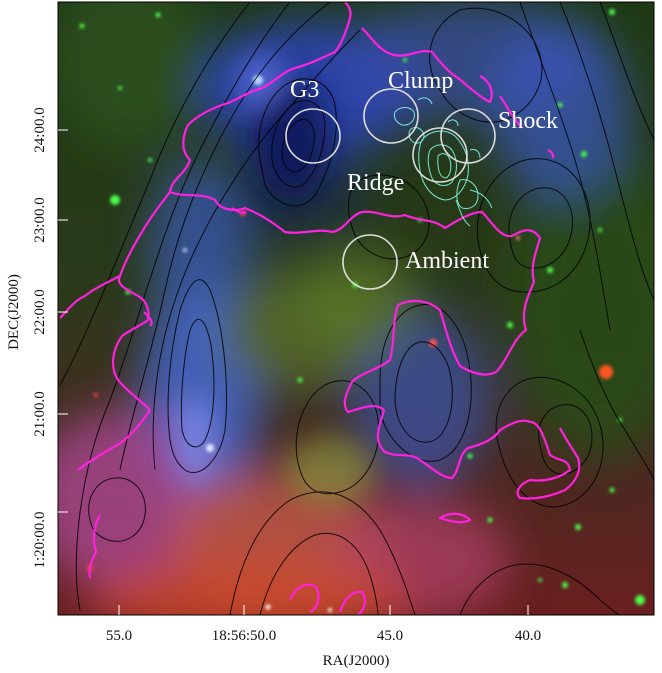  Describe the element at coordinates (40, 413) in the screenshot. I see `y-tick-label: 21:00.0` at that location.